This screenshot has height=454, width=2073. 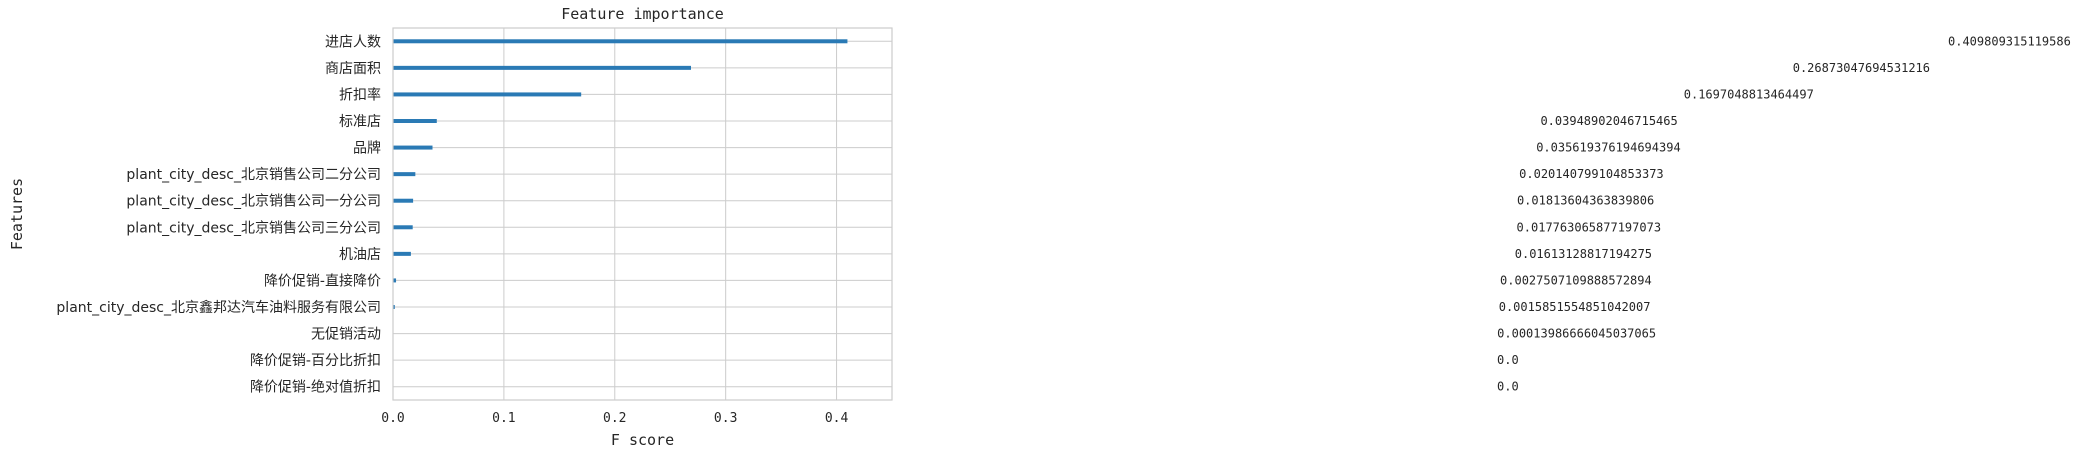 I want to click on bar-value-label: 0.0015851554851042007, so click(x=1575, y=307).